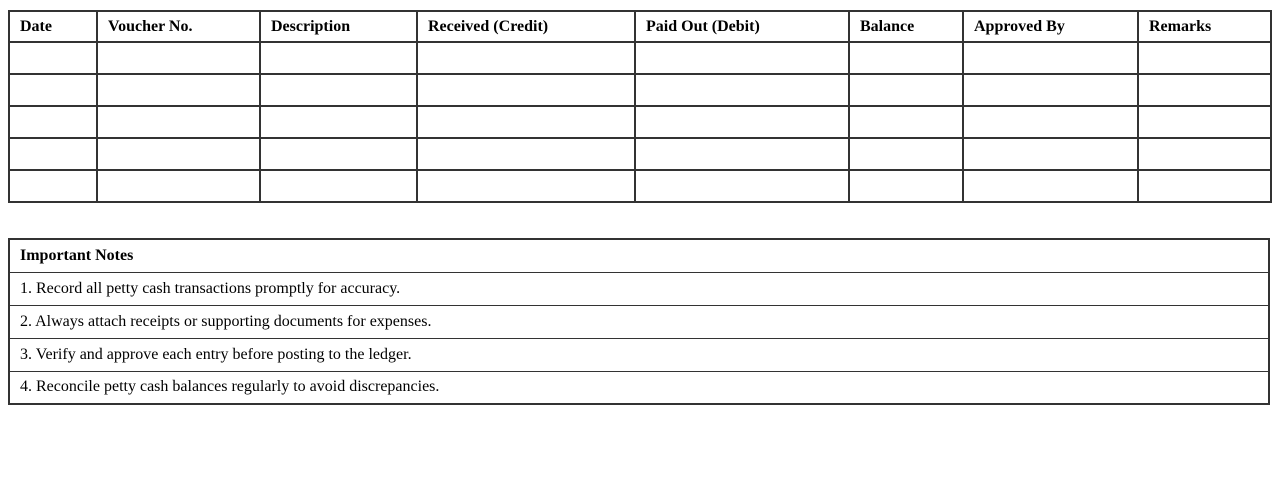 This screenshot has height=501, width=1278. What do you see at coordinates (906, 26) in the screenshot?
I see `column-header-balance: Balance` at bounding box center [906, 26].